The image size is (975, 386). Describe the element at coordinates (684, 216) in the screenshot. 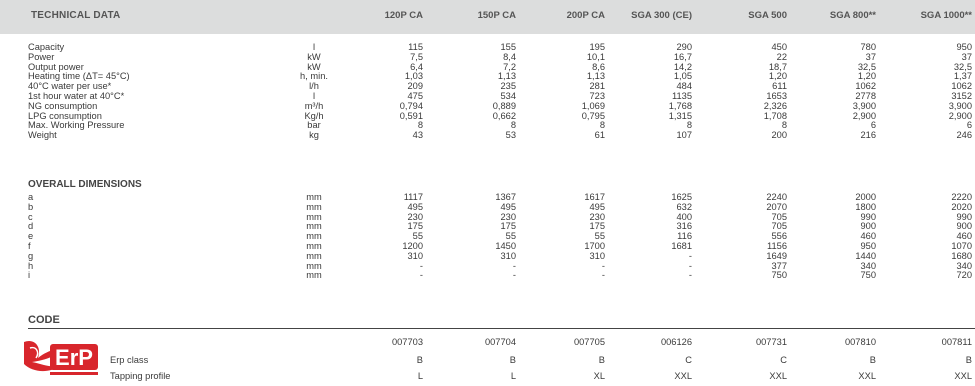

I see `dimension-row-value: 400` at that location.